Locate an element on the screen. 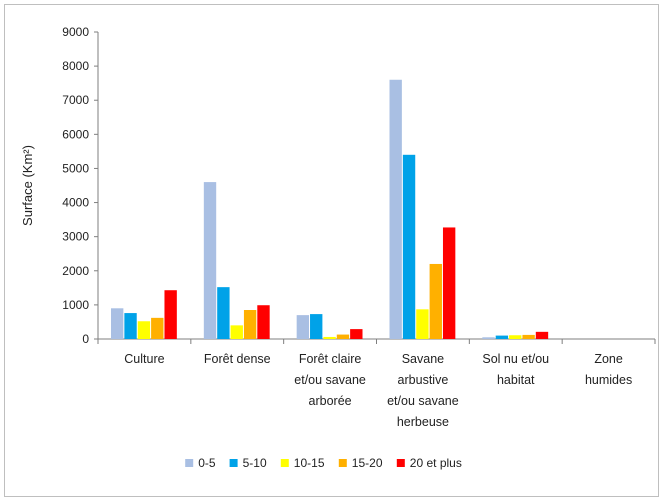 This screenshot has width=665, height=501. x-category-label: arborée is located at coordinates (330, 401).